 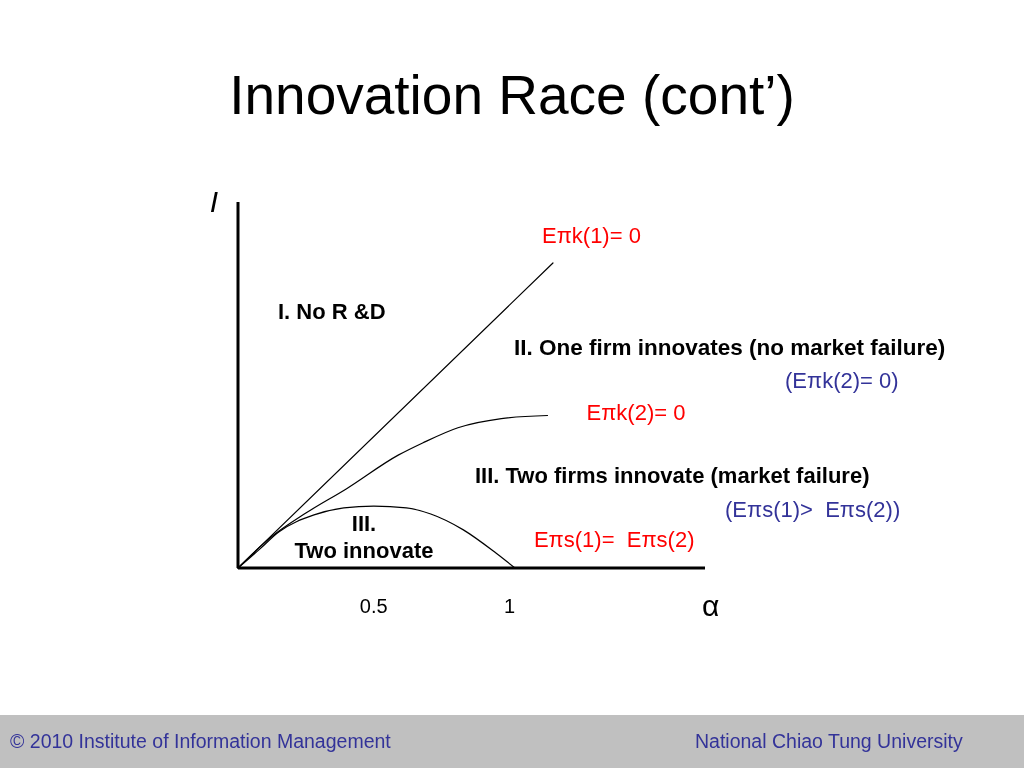 What do you see at coordinates (364, 537) in the screenshot?
I see `annotation: III. Two innovate` at bounding box center [364, 537].